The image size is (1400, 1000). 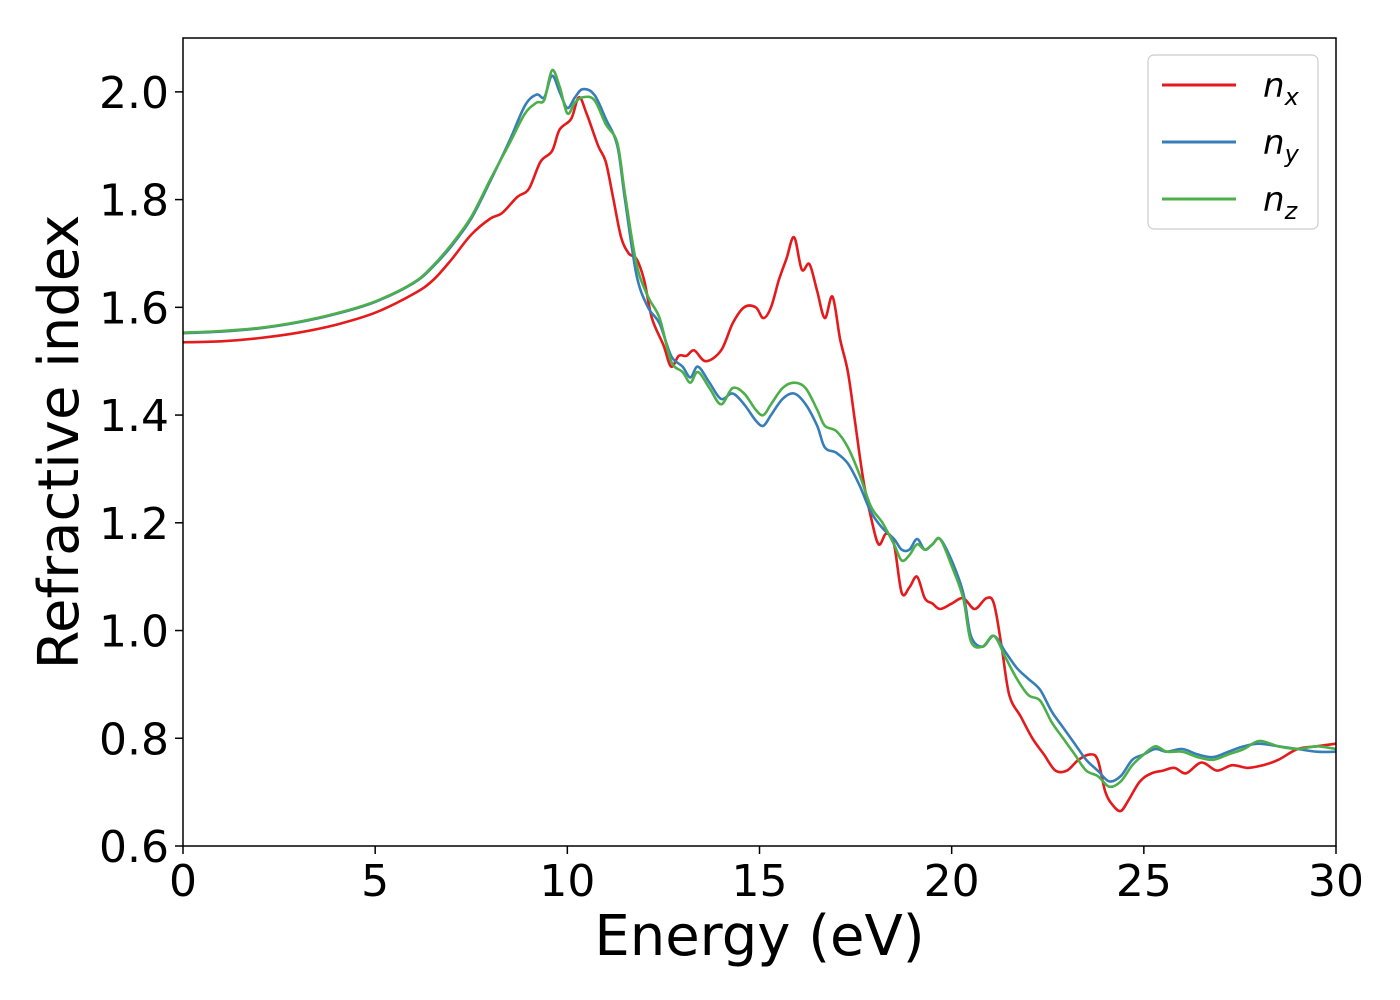 What do you see at coordinates (567, 881) in the screenshot?
I see `x-tick-label: 10` at bounding box center [567, 881].